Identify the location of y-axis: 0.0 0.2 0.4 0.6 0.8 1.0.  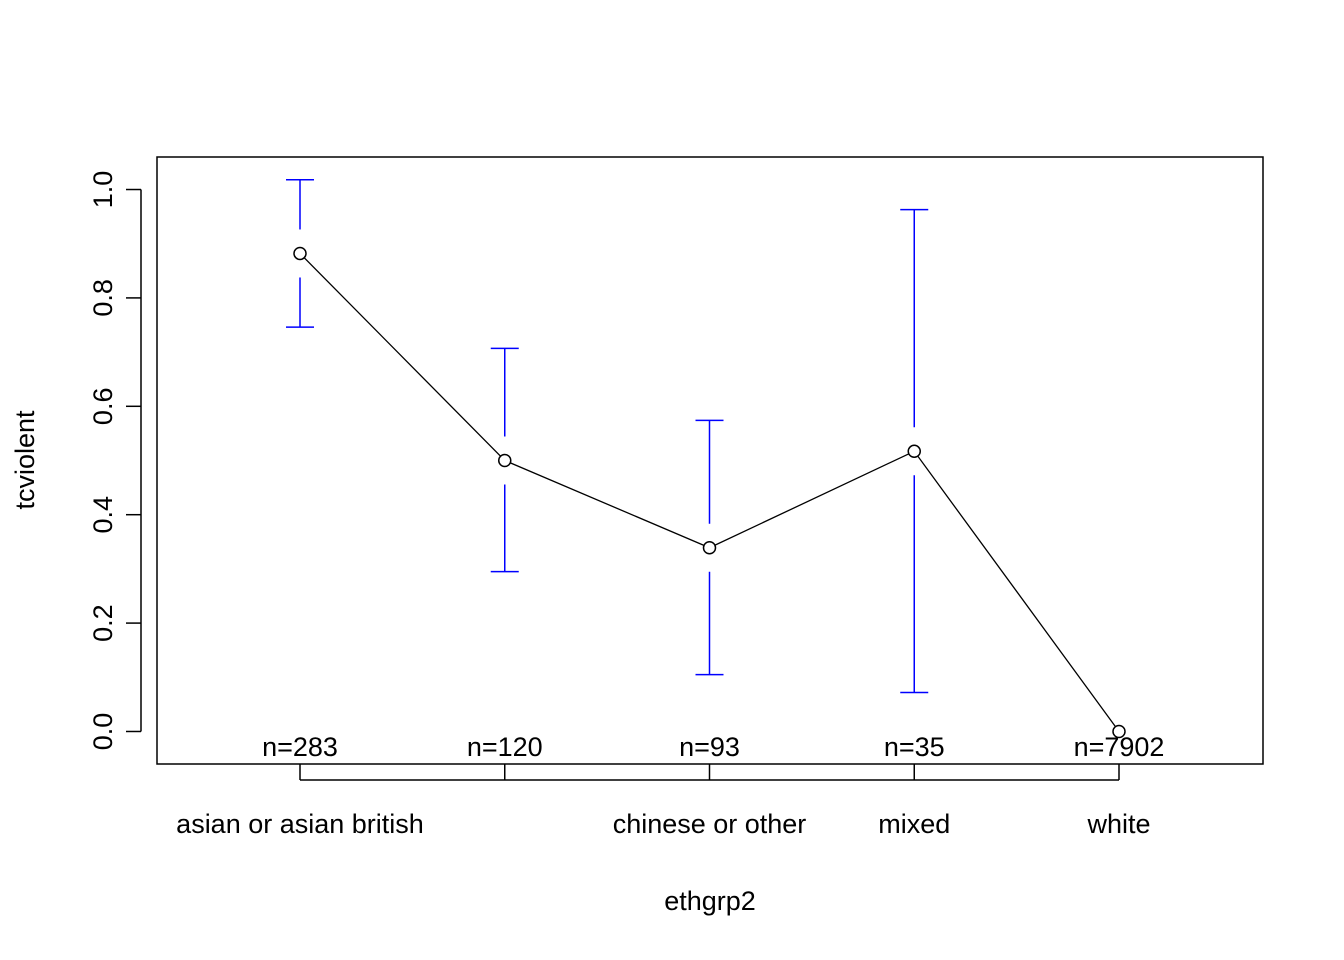
(115, 461).